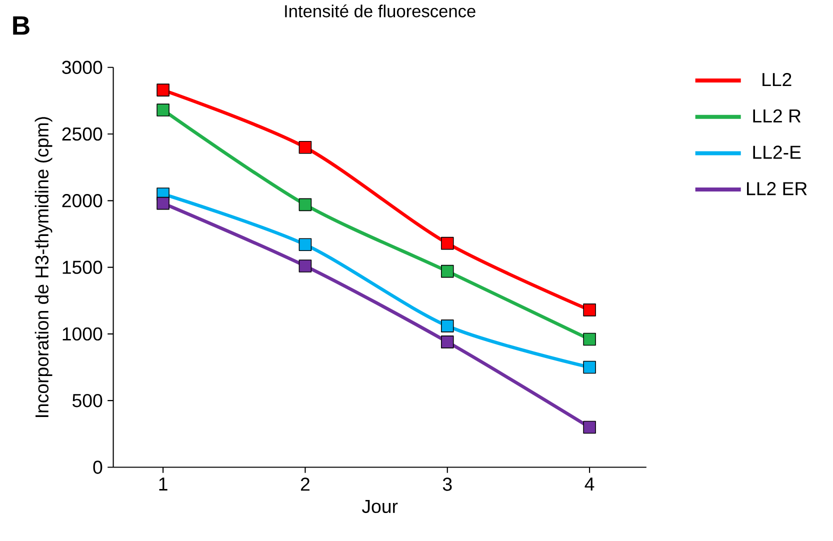 This screenshot has height=541, width=833. I want to click on y-tick-label: 2500, so click(82, 134).